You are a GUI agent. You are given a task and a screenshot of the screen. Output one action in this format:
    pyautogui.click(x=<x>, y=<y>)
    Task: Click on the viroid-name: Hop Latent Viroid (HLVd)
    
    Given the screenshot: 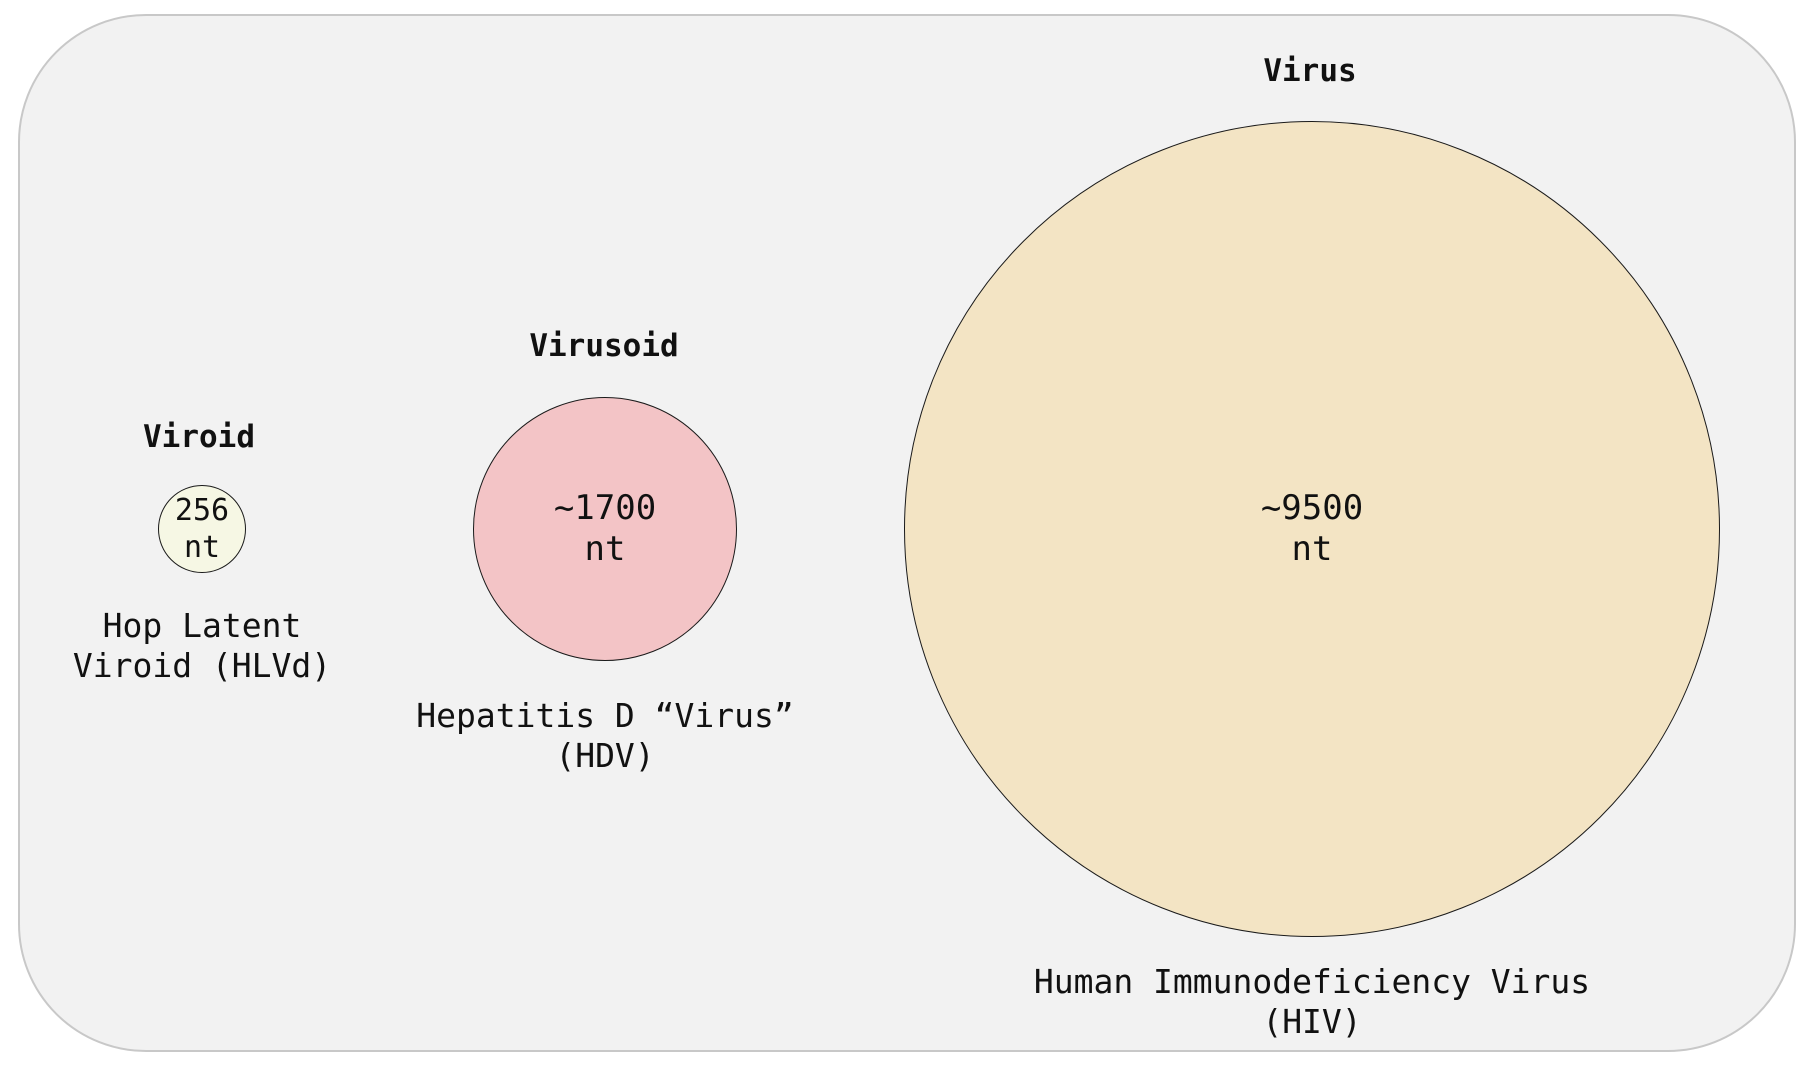 What is the action you would take?
    pyautogui.click(x=202, y=646)
    